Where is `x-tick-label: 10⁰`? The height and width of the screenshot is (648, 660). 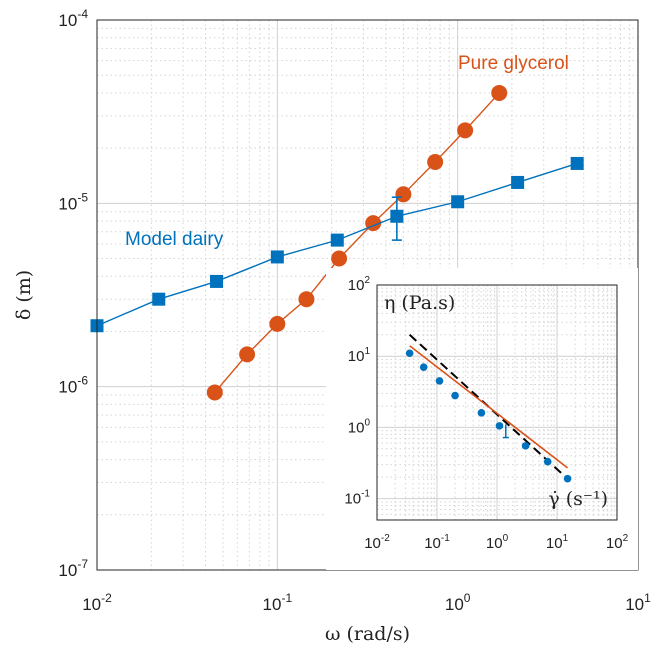
x-tick-label: 10⁰ is located at coordinates (458, 602).